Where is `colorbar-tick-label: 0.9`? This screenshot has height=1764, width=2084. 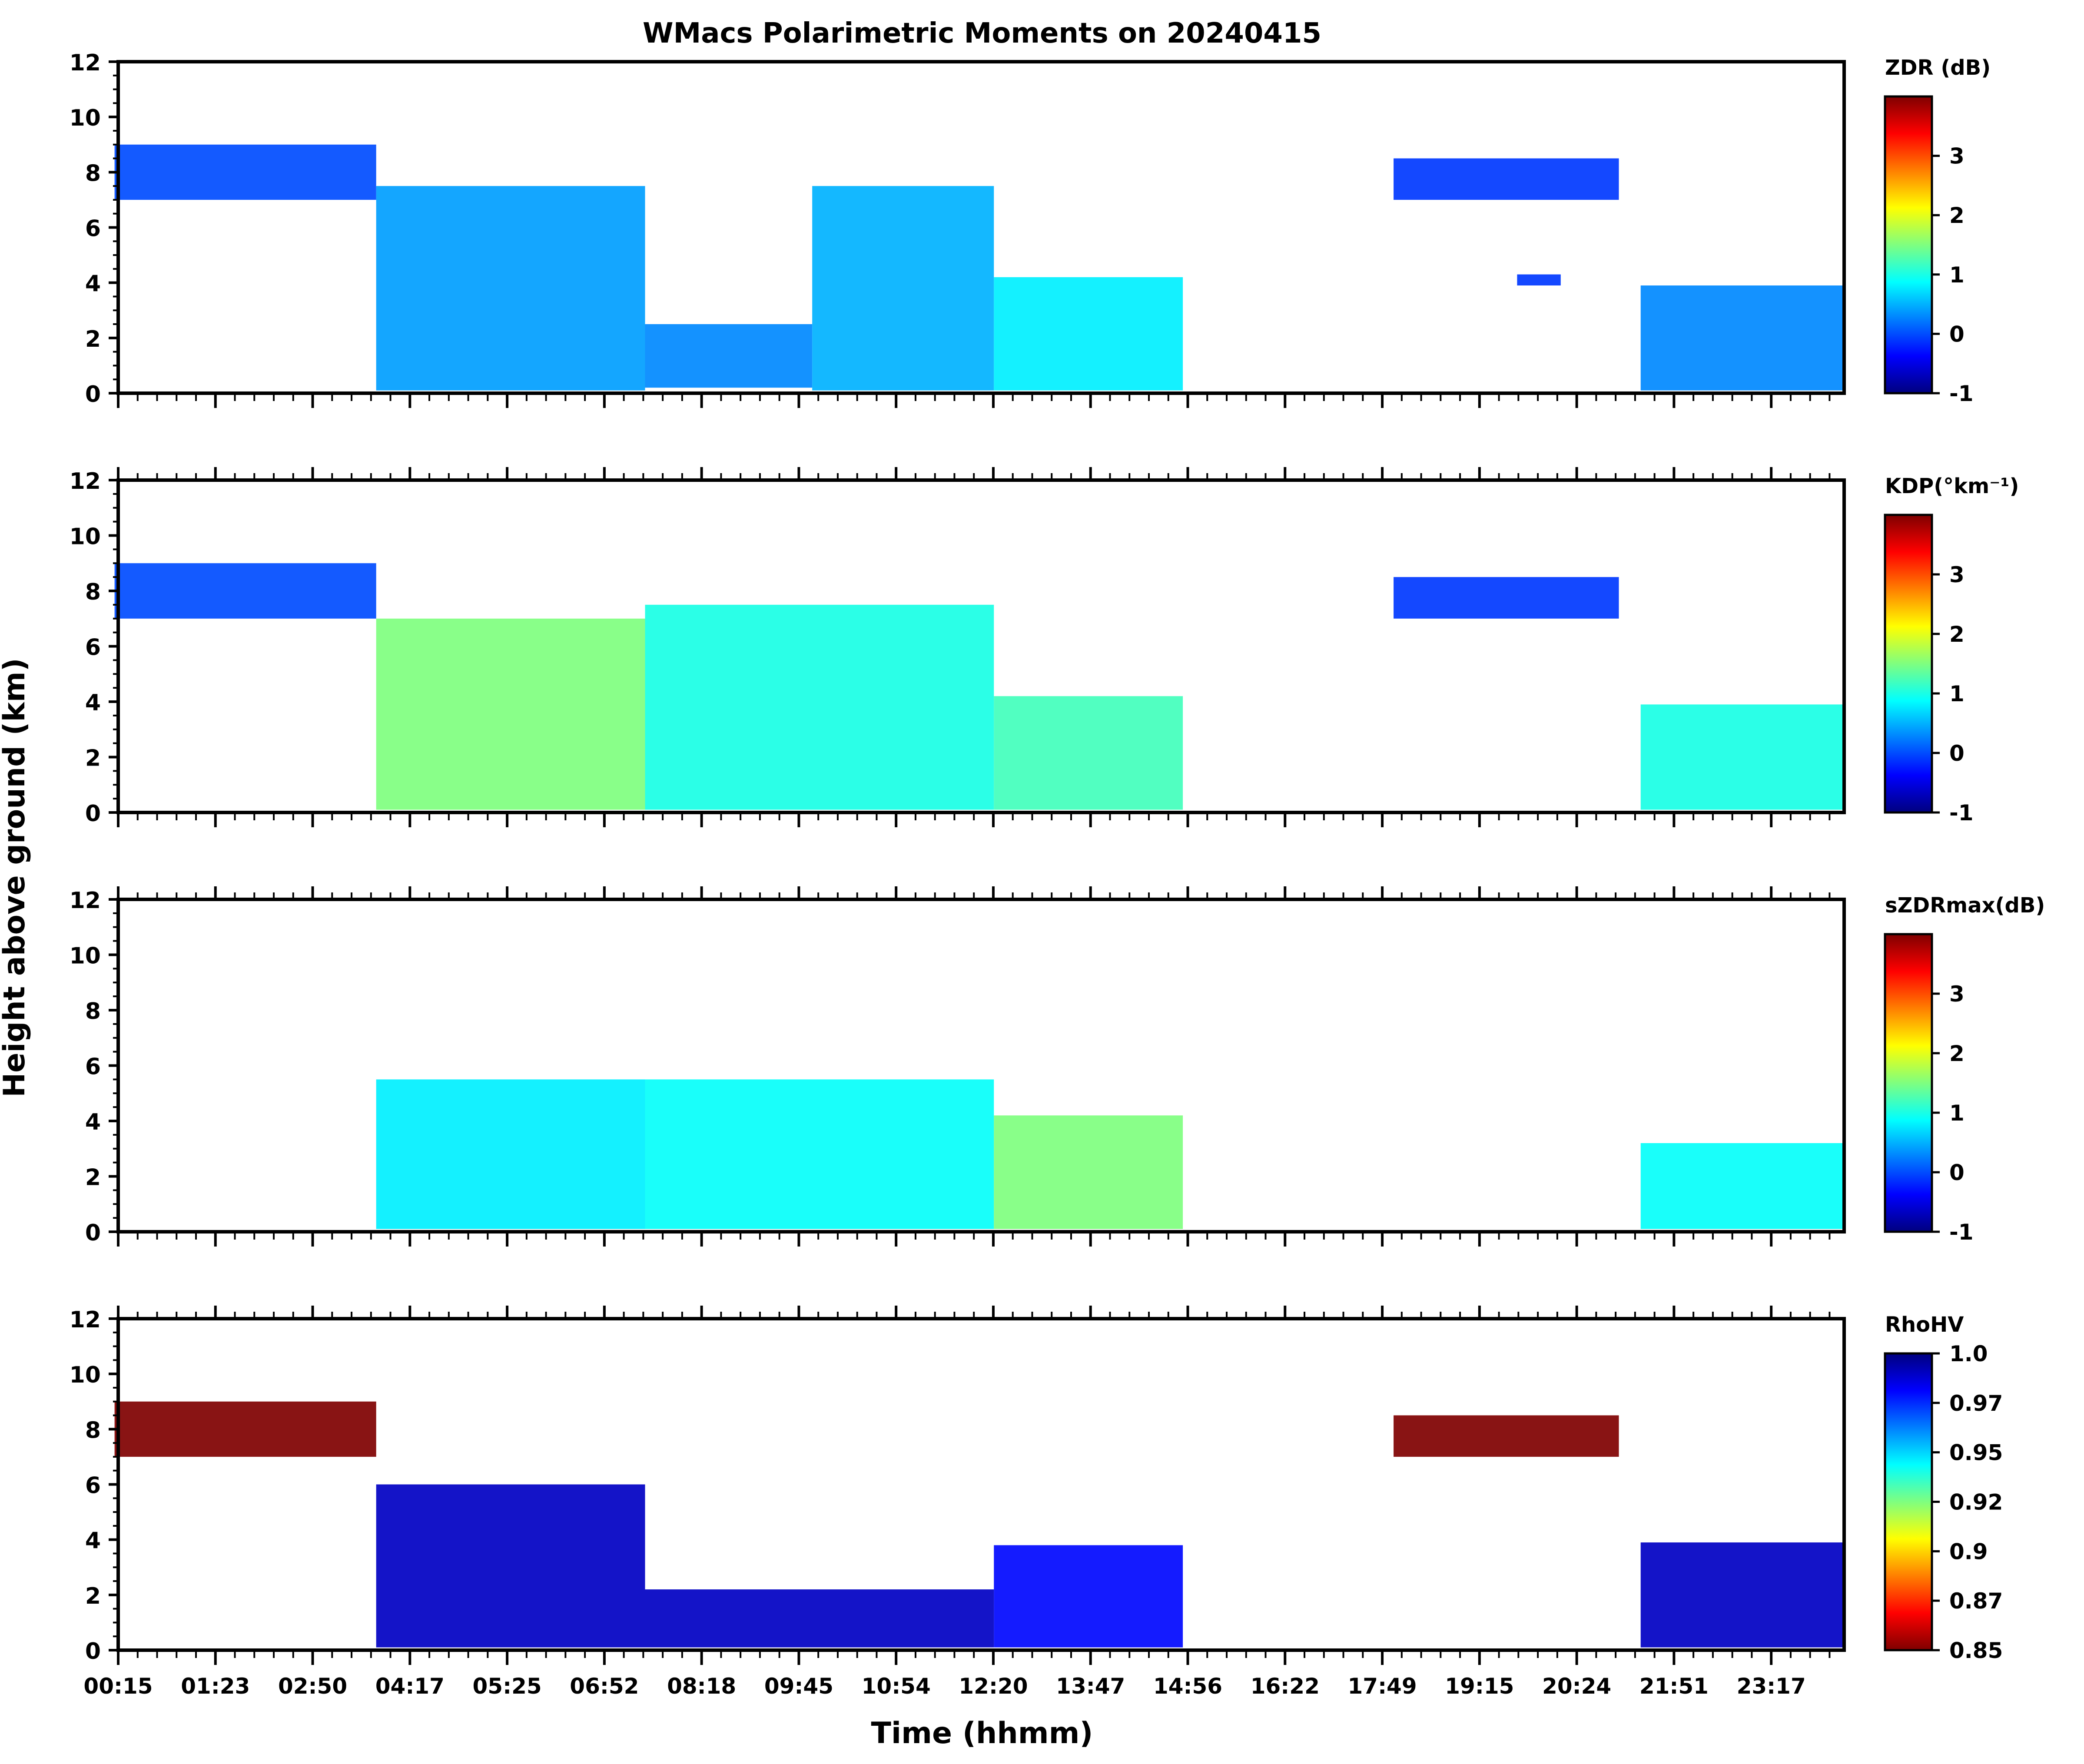 colorbar-tick-label: 0.9 is located at coordinates (1968, 1551).